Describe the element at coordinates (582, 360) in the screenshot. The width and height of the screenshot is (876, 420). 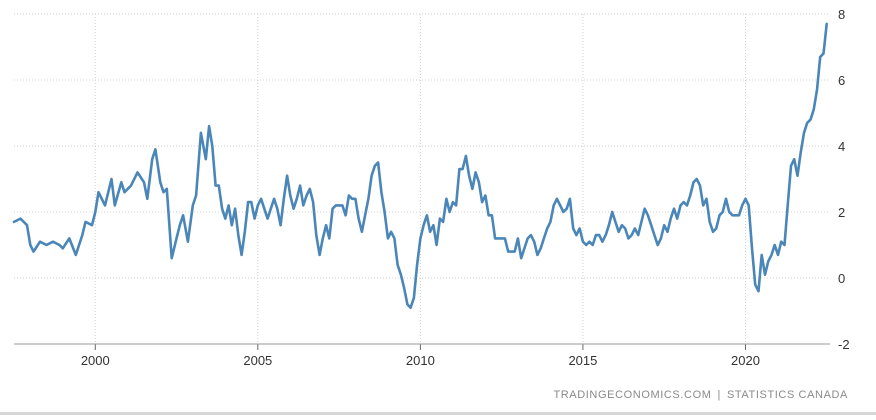
I see `x-tick-label: 2015` at that location.